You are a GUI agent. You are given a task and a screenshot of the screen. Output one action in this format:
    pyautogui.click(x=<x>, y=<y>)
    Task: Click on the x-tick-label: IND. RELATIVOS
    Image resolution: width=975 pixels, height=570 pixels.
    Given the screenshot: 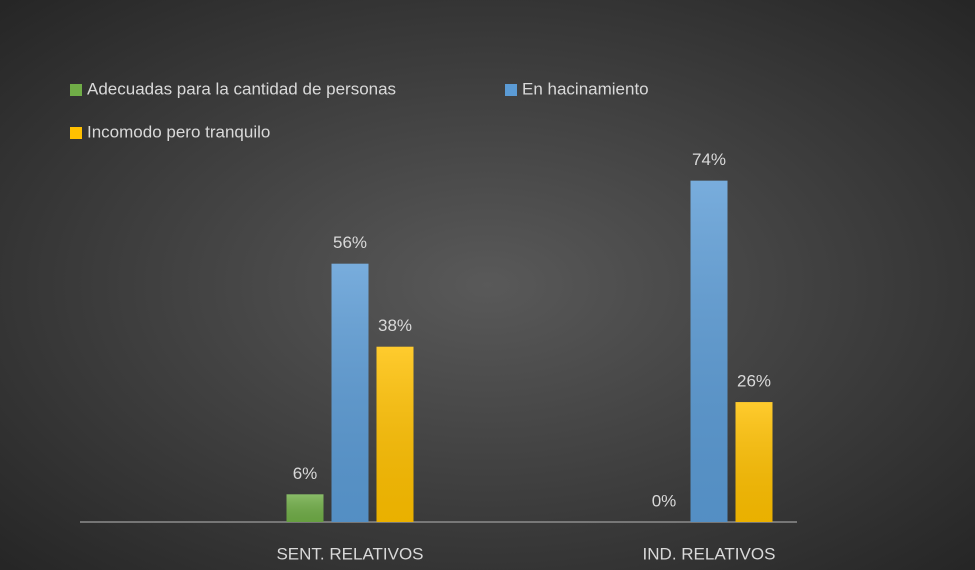 What is the action you would take?
    pyautogui.click(x=709, y=553)
    